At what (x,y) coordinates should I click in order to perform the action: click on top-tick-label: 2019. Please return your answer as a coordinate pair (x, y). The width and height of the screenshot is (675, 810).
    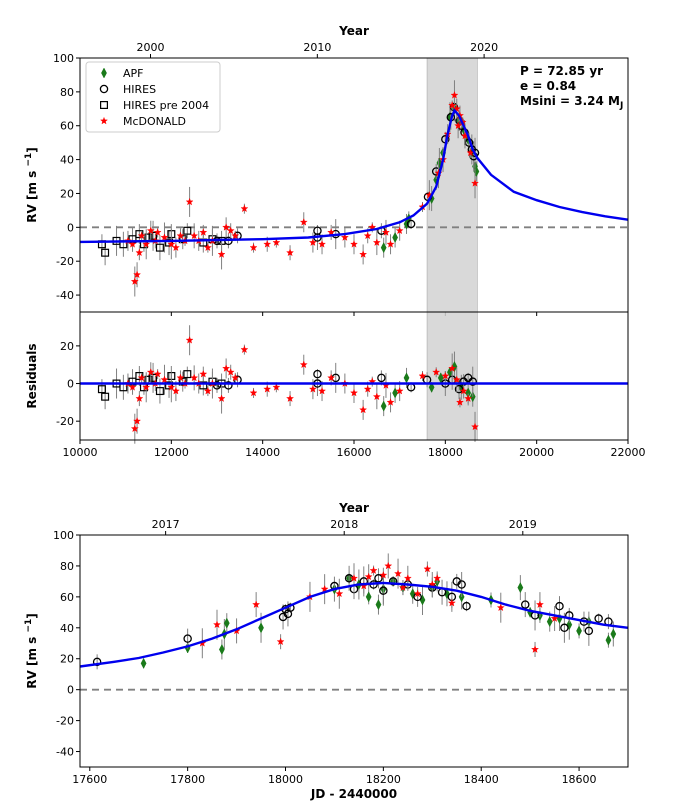
    Looking at the image, I should click on (523, 524).